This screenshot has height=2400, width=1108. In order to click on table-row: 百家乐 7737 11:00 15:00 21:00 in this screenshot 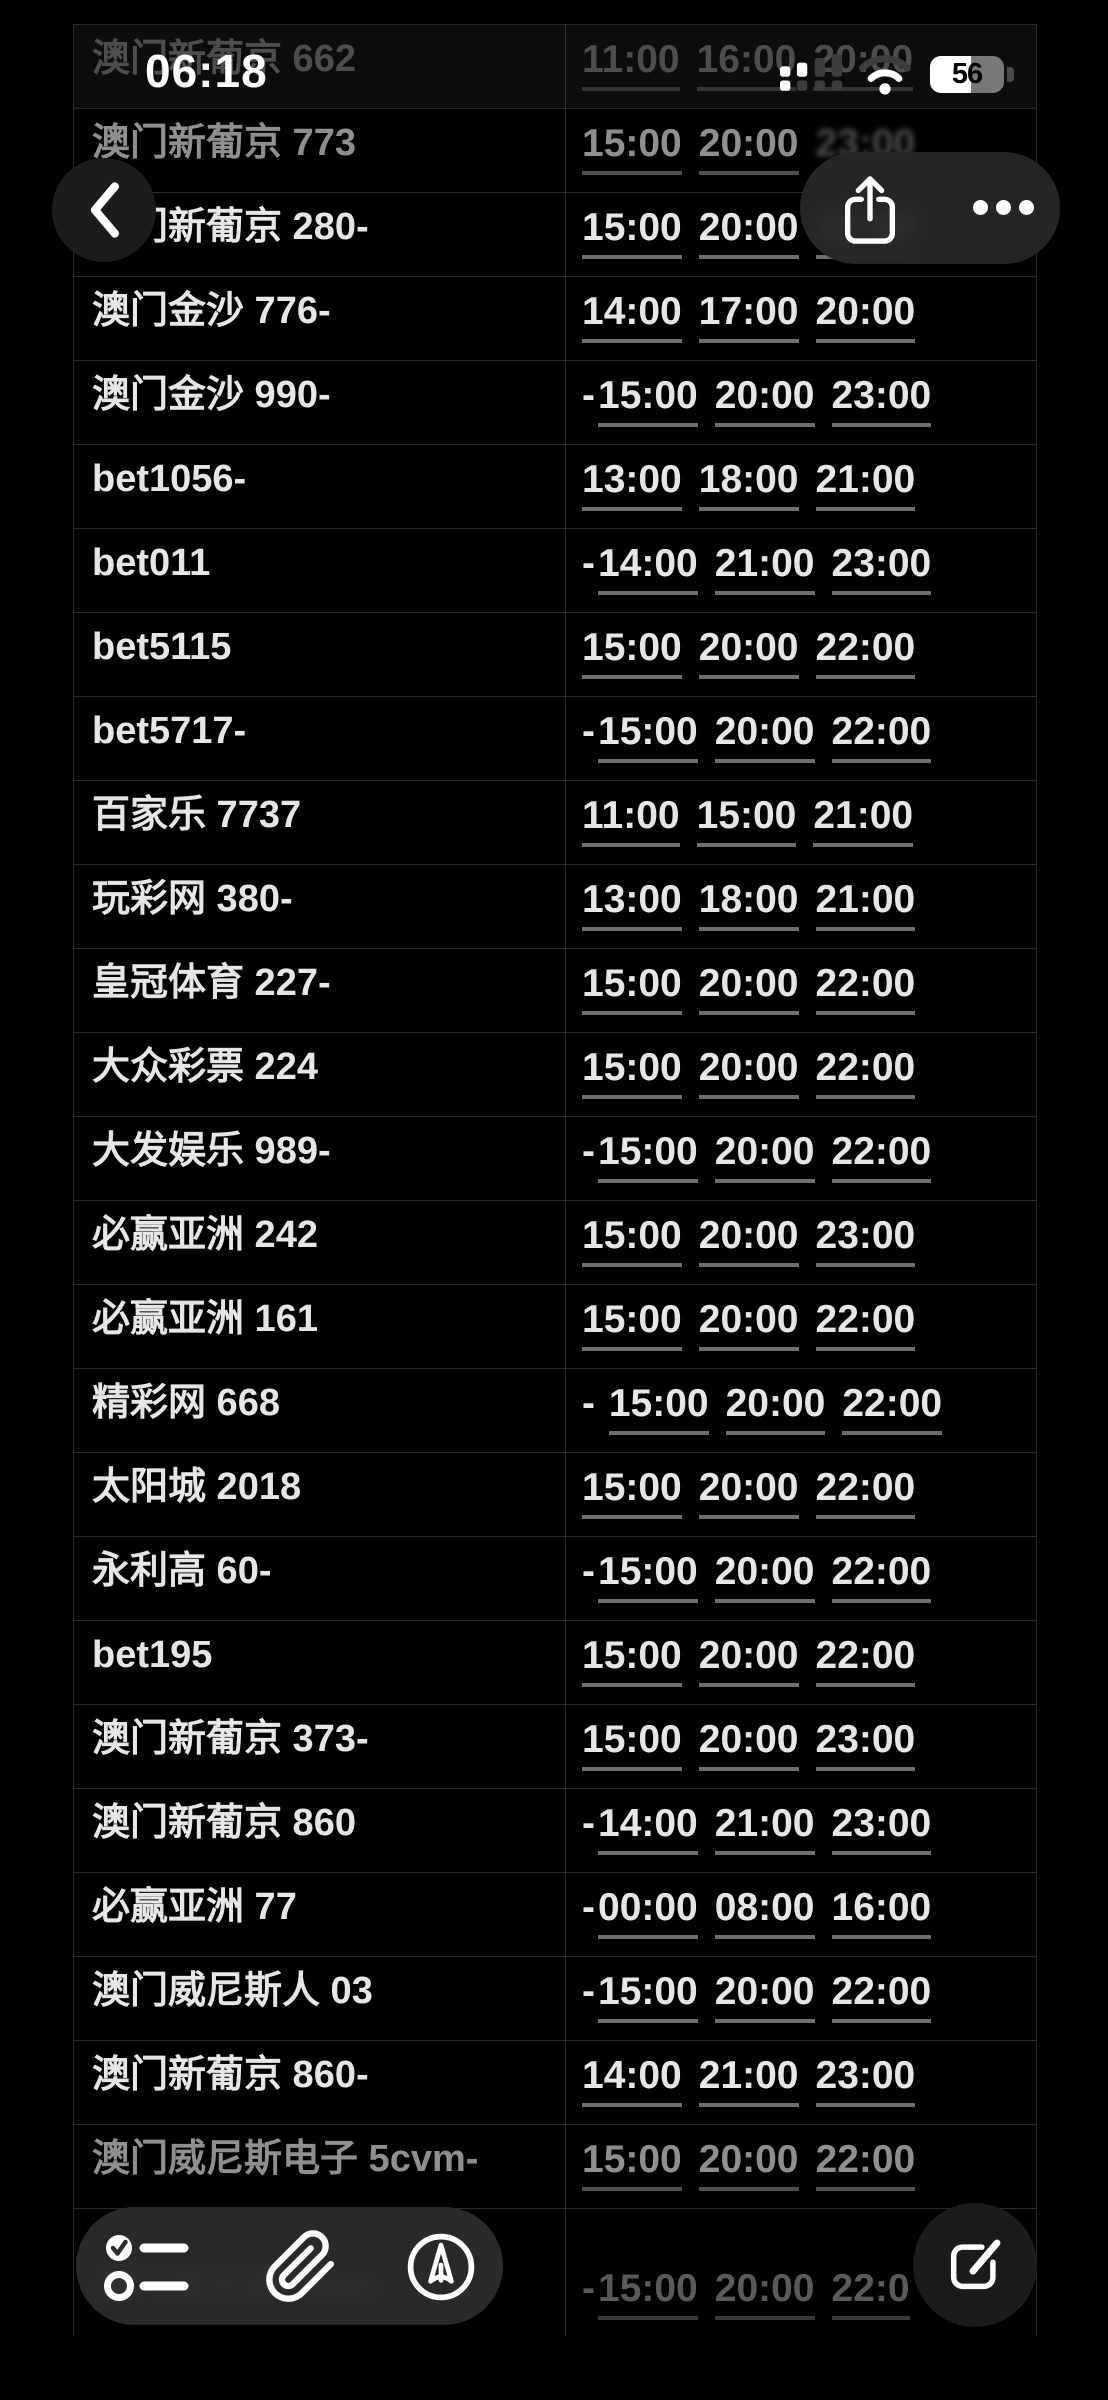, I will do `click(555, 822)`.